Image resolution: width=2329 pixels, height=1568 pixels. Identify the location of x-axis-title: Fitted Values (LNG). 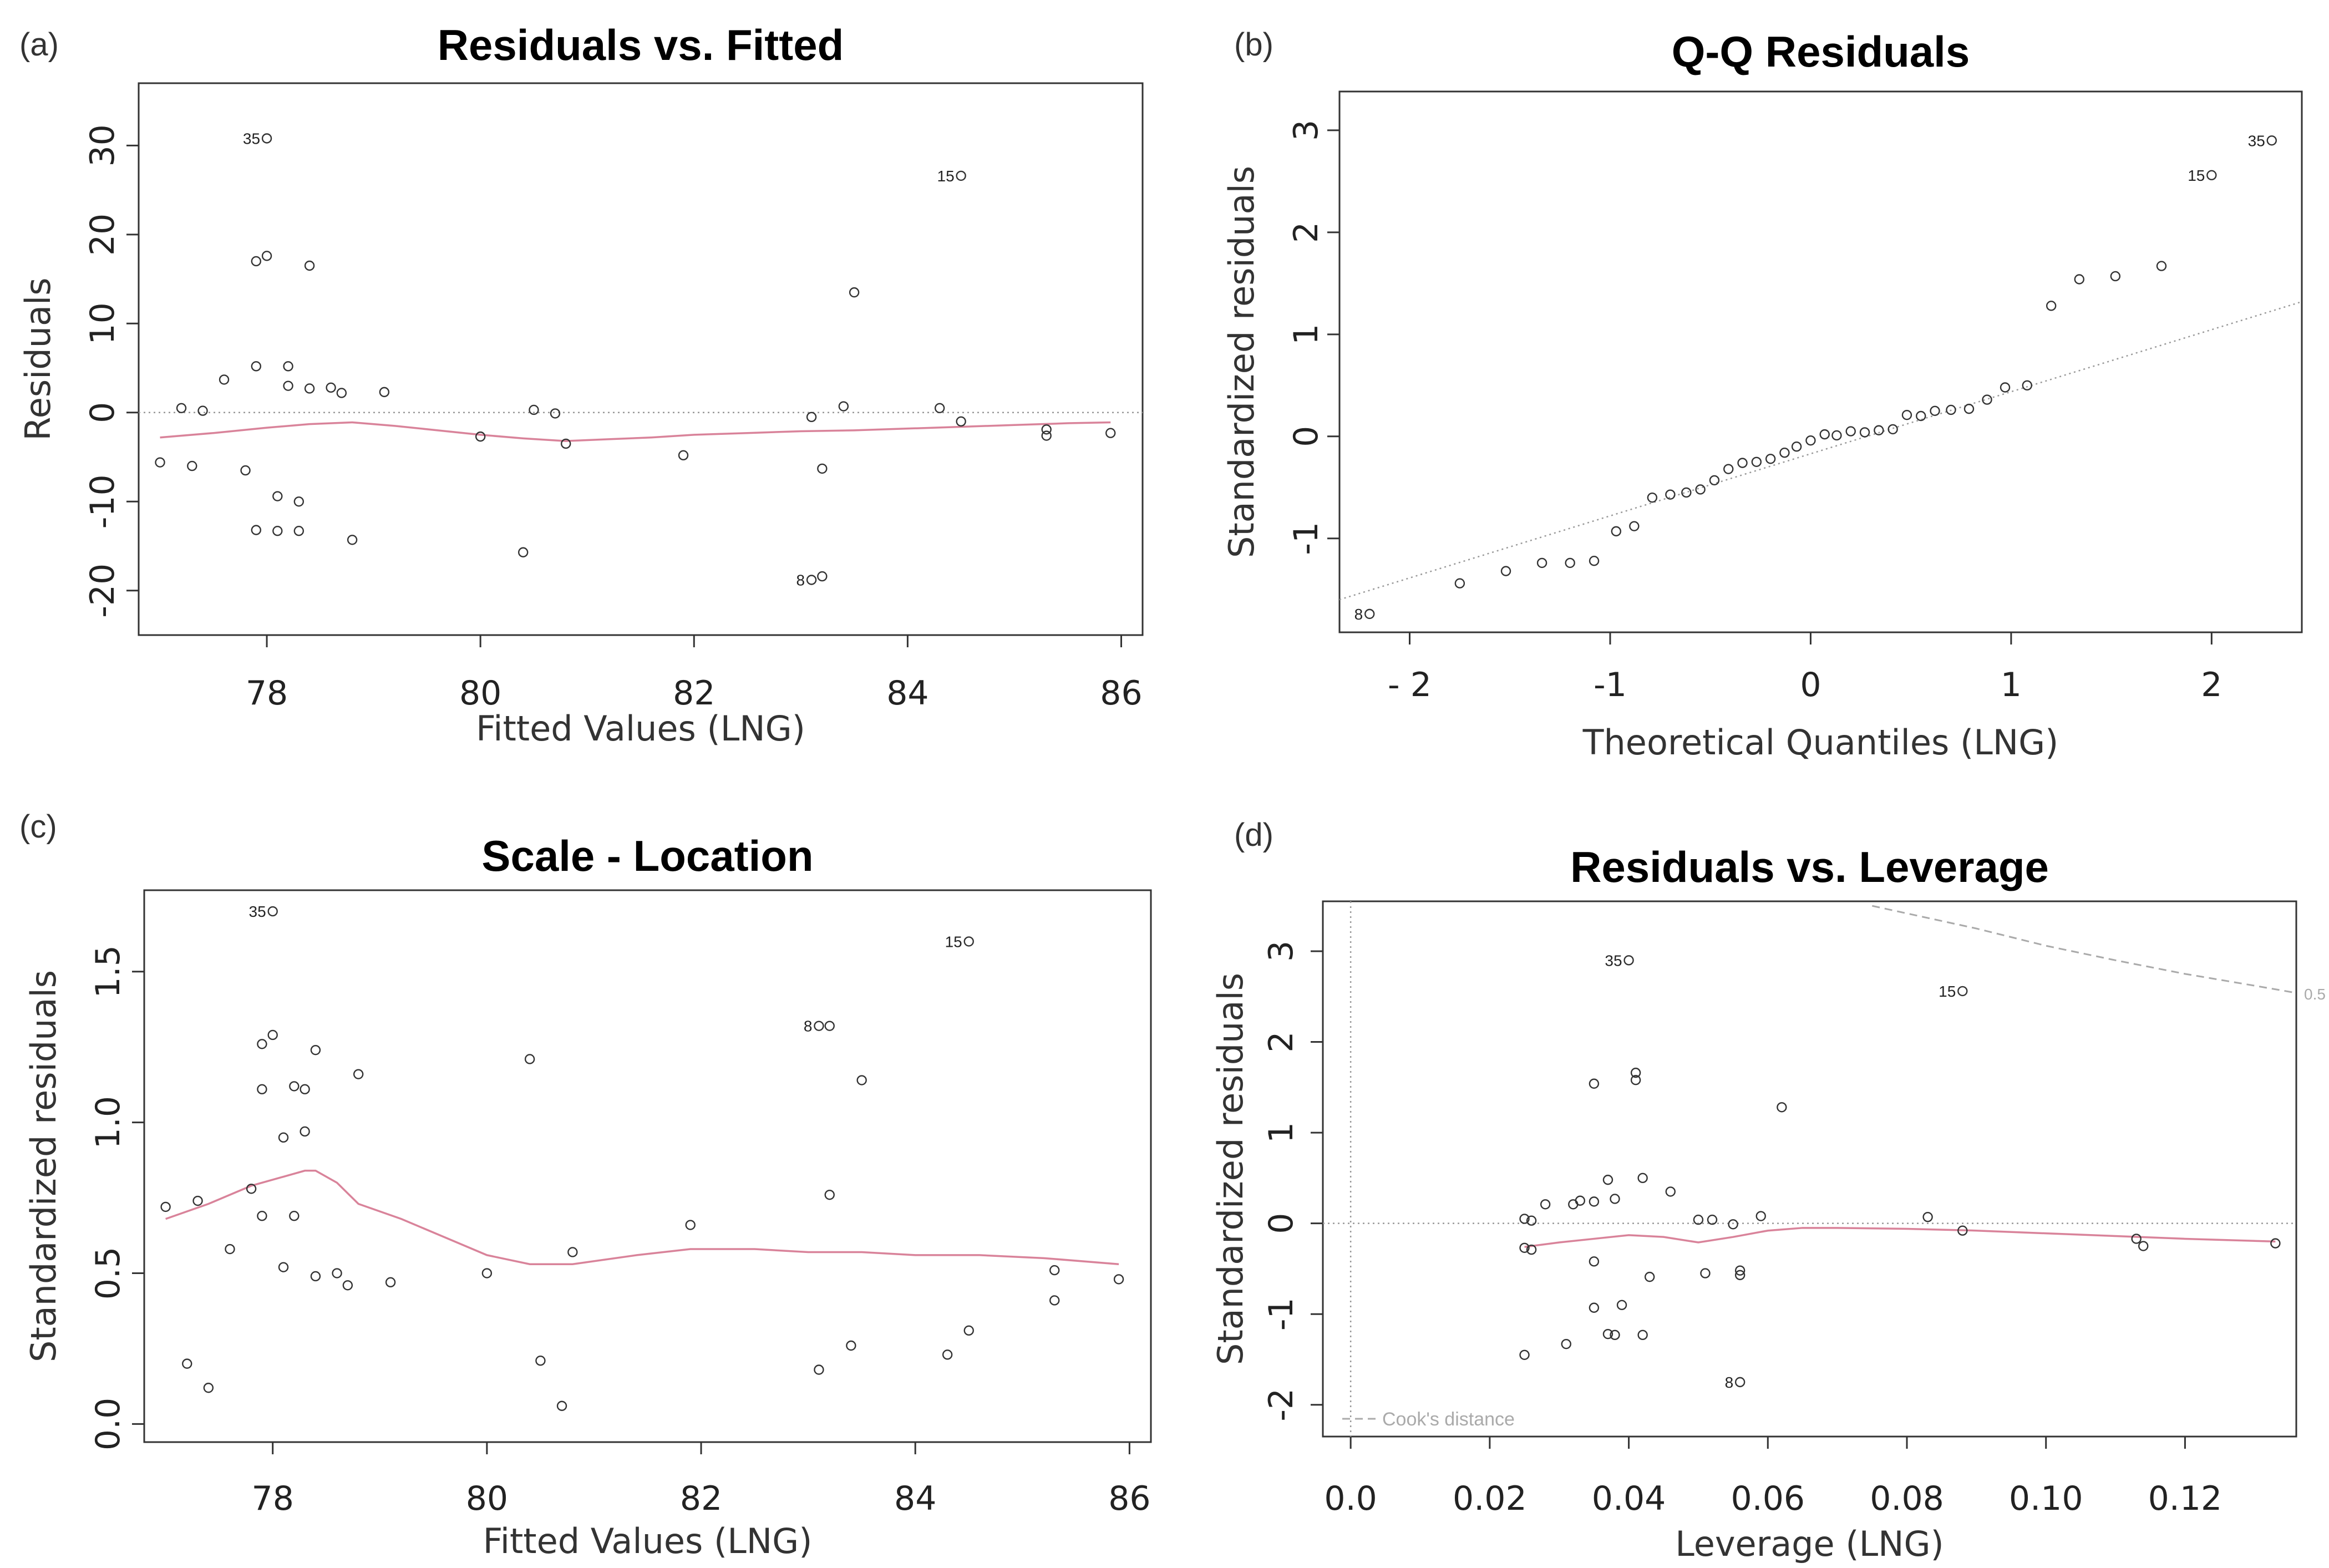
(640, 728).